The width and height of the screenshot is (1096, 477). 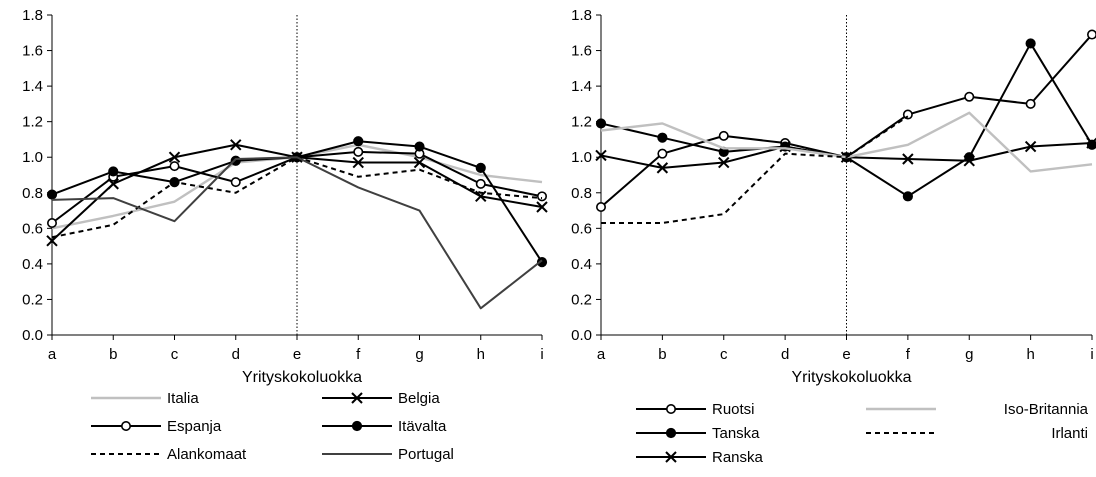 I want to click on legend-label: Ruotsi, so click(x=733, y=409).